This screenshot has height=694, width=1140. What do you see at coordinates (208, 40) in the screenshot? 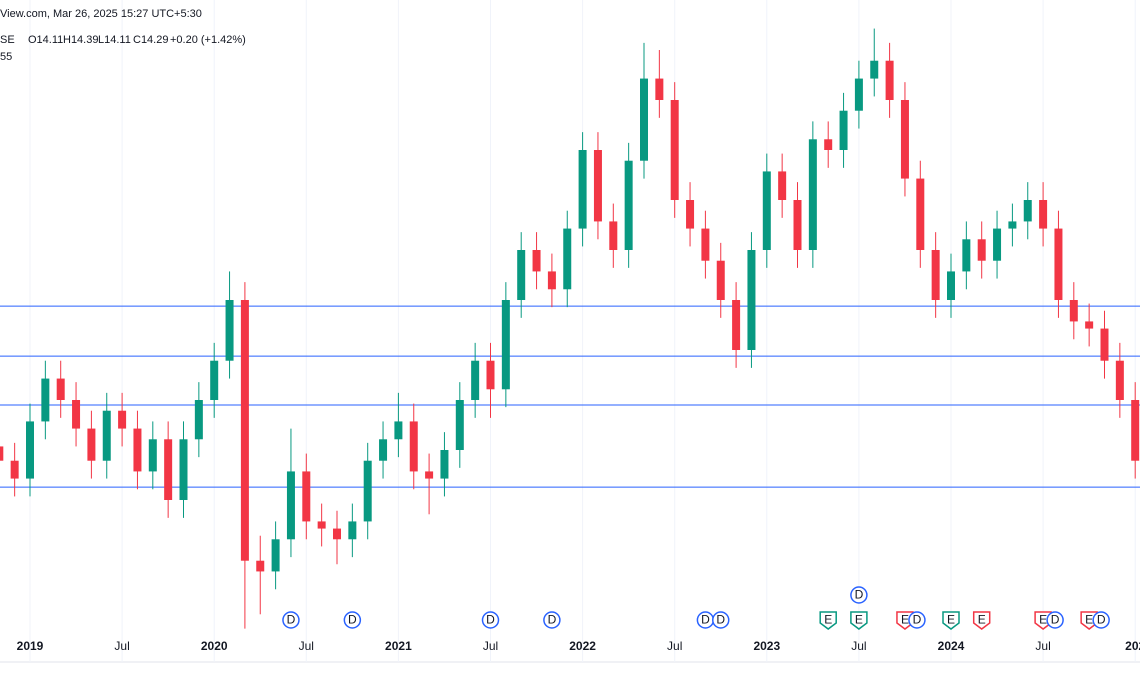
I see `header-text: +0.20 (+1.42%)` at bounding box center [208, 40].